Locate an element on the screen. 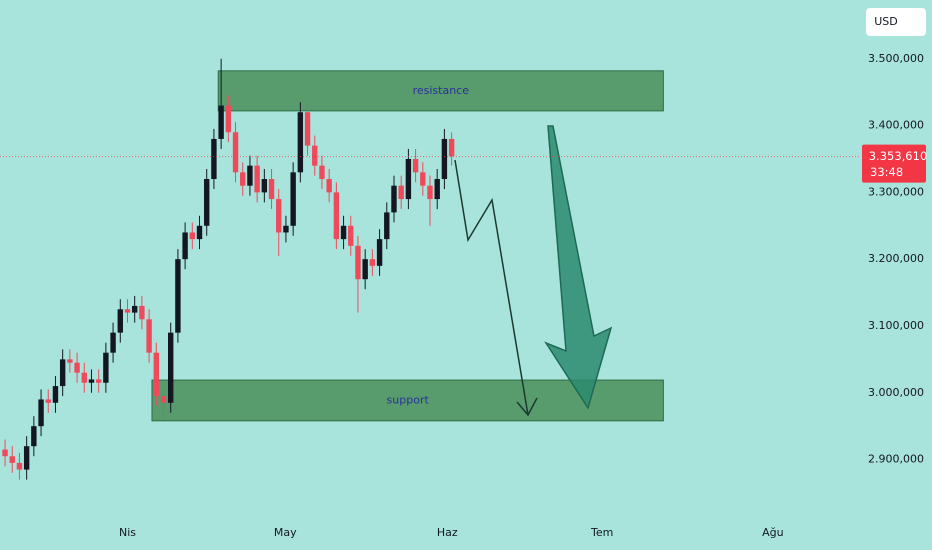  projection-arrowhead is located at coordinates (527, 407).